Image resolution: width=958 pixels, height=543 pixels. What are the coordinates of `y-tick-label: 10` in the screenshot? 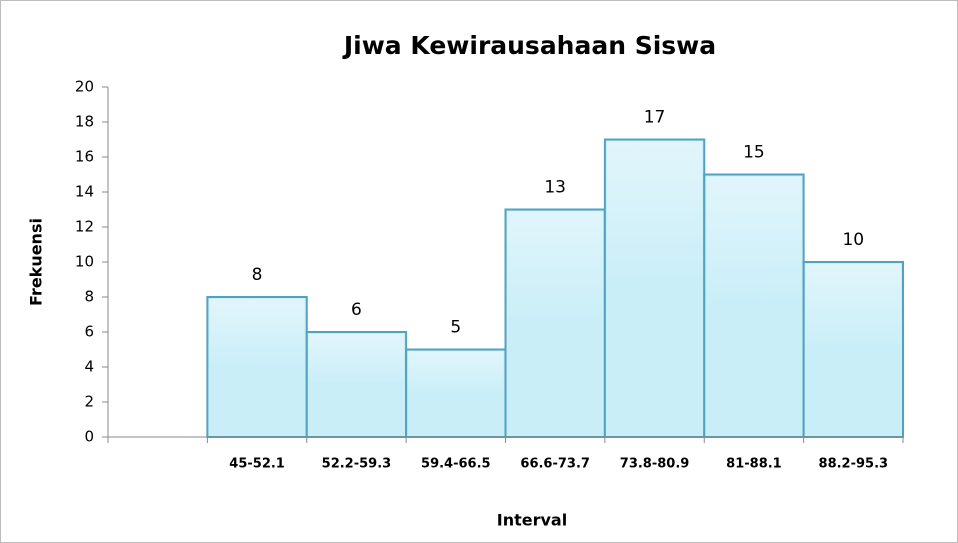 It's located at (84, 262).